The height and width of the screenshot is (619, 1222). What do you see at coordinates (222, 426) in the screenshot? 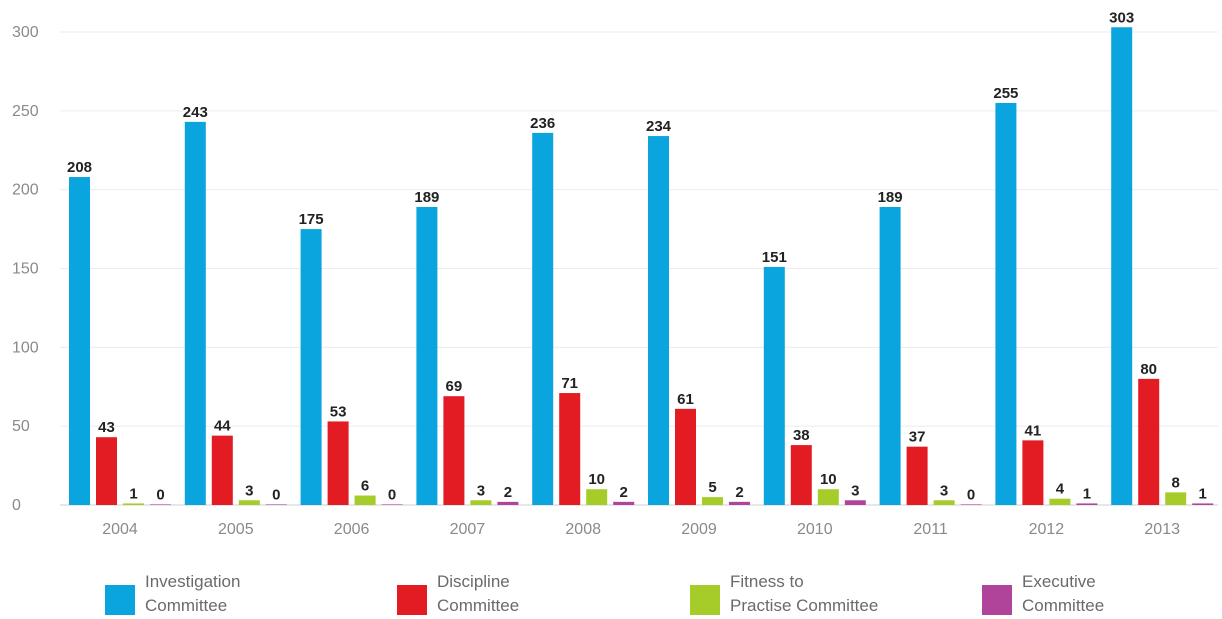
I see `data-label: 44` at bounding box center [222, 426].